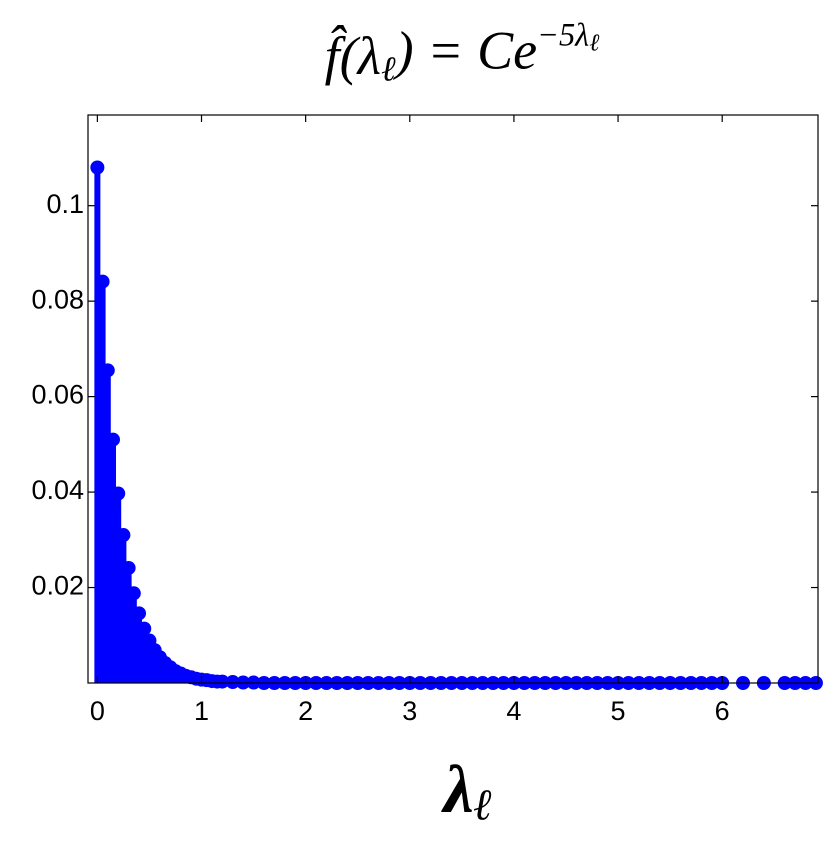 The height and width of the screenshot is (852, 831). I want to click on x-tick-label: 1, so click(201, 711).